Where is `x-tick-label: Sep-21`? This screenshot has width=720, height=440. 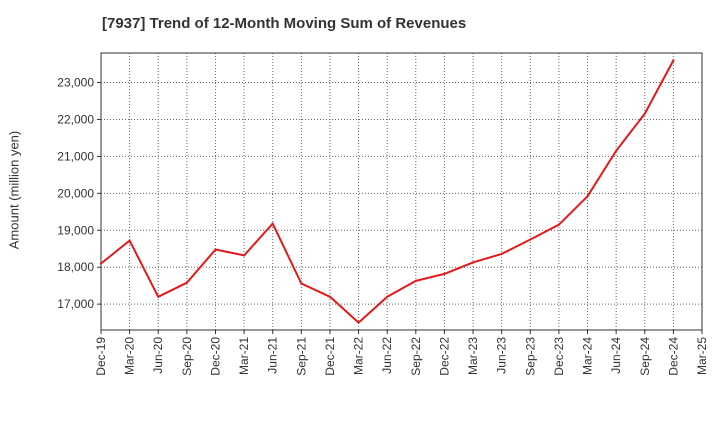
x-tick-label: Sep-21 is located at coordinates (301, 356).